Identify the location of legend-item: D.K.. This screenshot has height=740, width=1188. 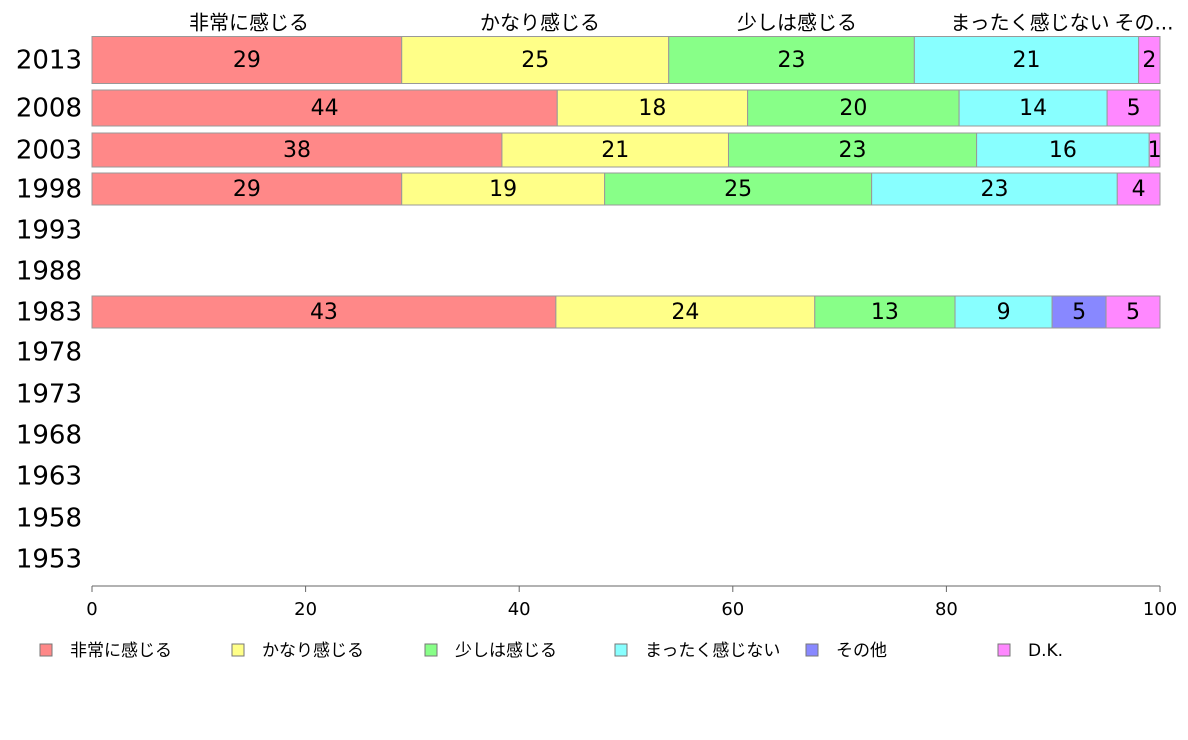
(1030, 651).